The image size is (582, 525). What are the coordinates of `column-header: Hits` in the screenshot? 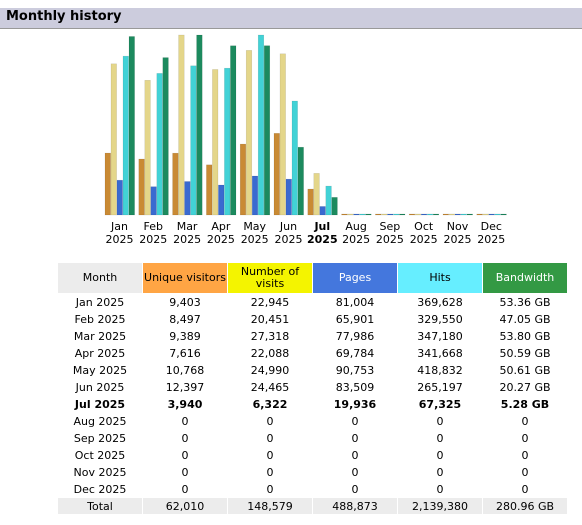 It's located at (440, 278).